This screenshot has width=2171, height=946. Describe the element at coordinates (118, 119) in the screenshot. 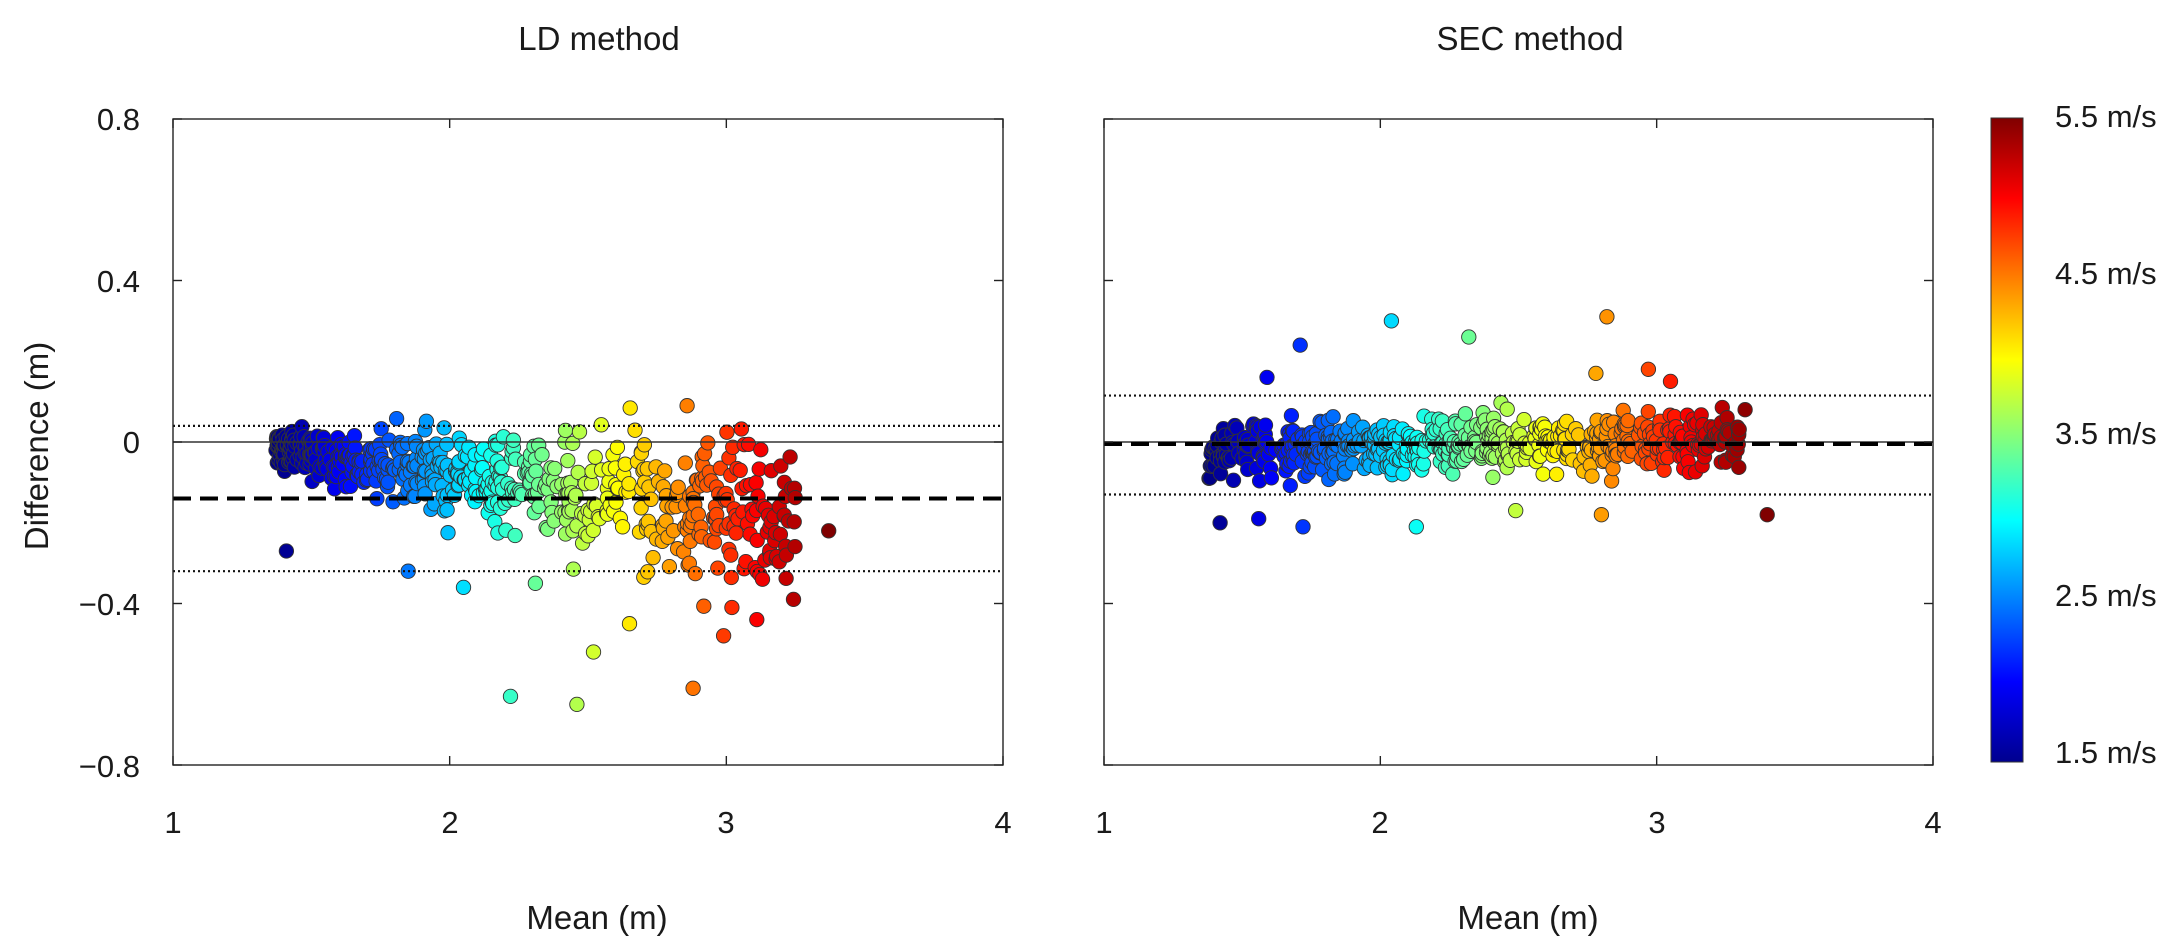

I see `y-tick-label: 0.8` at that location.